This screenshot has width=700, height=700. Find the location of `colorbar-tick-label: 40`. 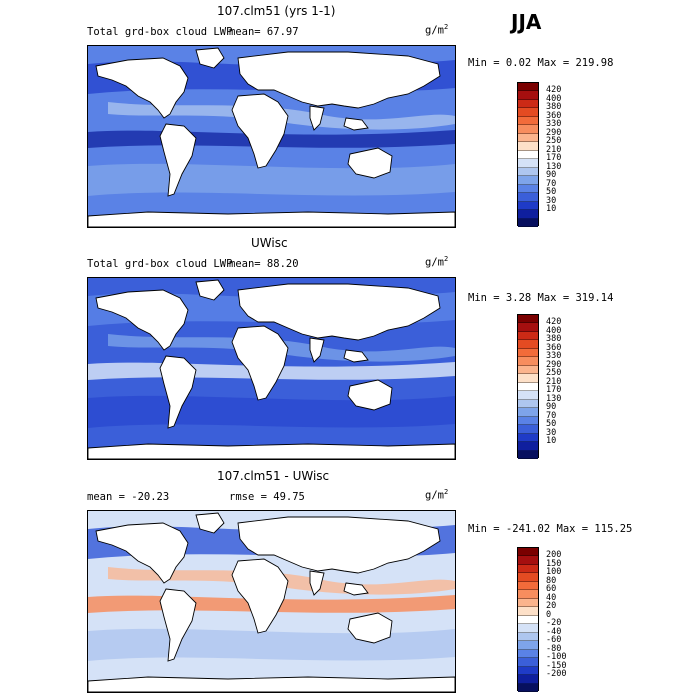

colorbar-tick-label: 40 is located at coordinates (551, 597).